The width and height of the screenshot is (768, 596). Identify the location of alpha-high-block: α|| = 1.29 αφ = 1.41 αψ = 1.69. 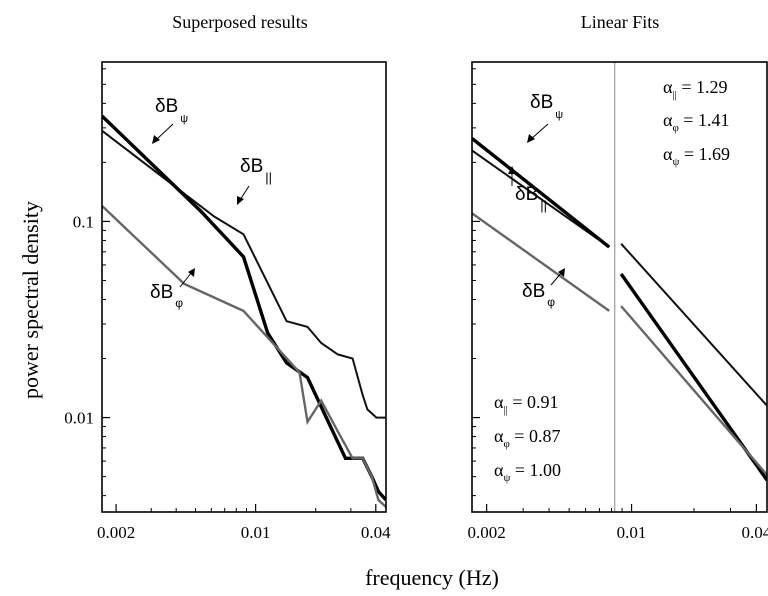
(696, 122).